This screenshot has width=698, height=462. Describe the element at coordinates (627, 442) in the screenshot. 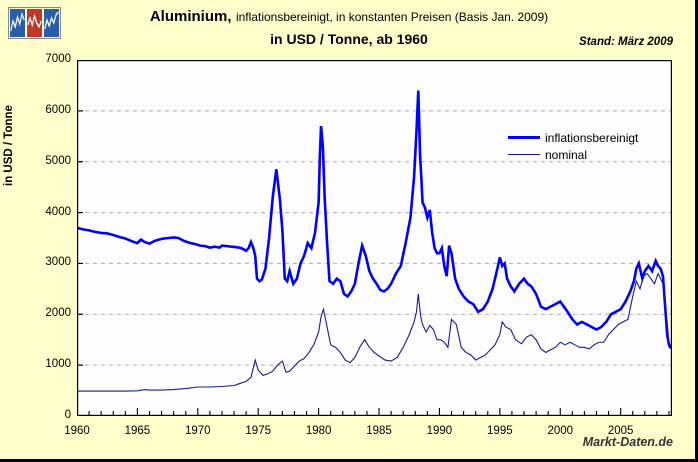

I see `watermark-label: Markt-Daten.de` at that location.